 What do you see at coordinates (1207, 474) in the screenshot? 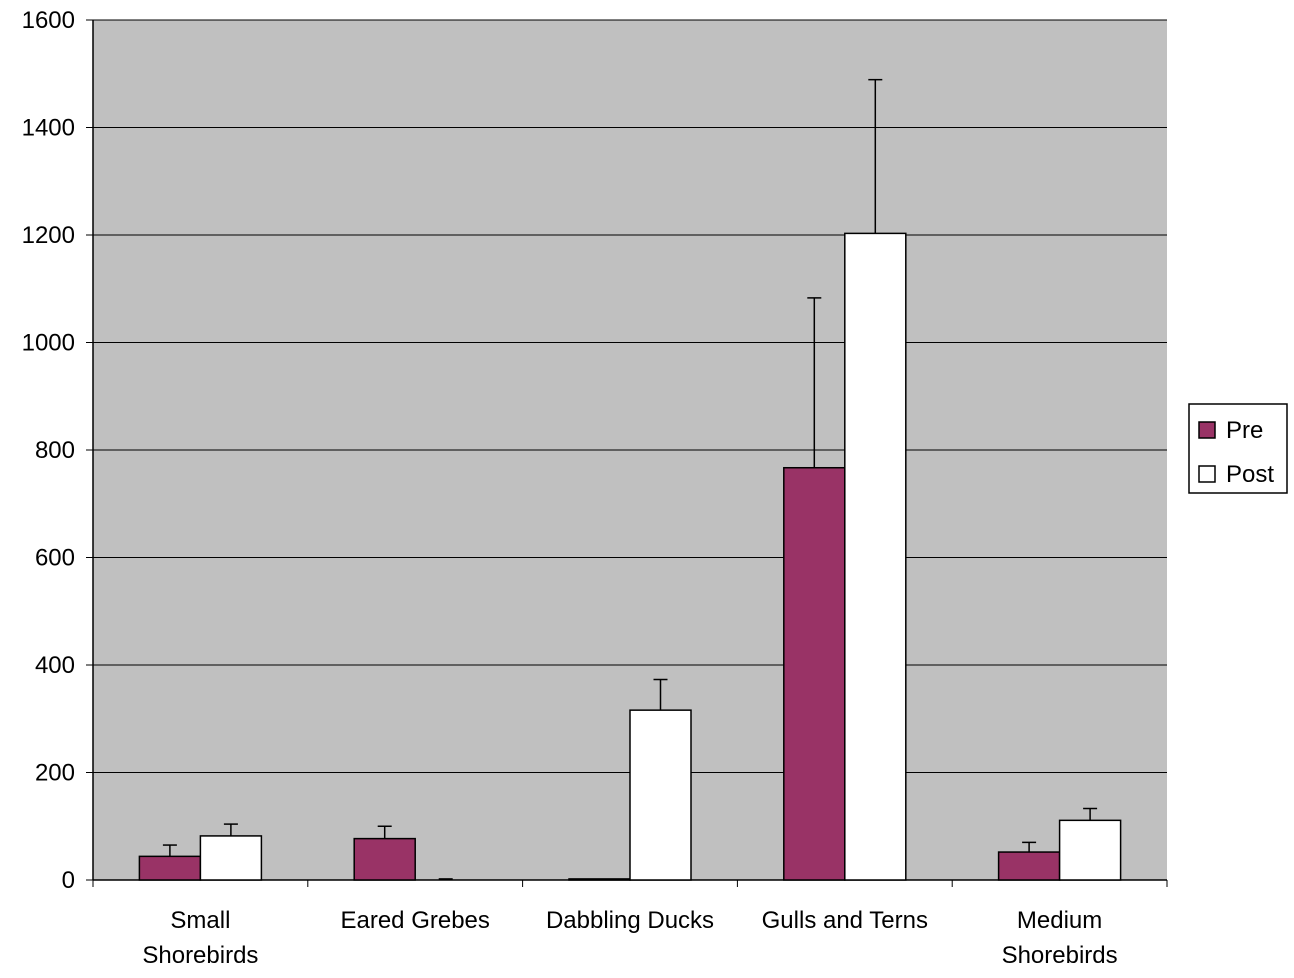
I see `legend-swatch-post` at bounding box center [1207, 474].